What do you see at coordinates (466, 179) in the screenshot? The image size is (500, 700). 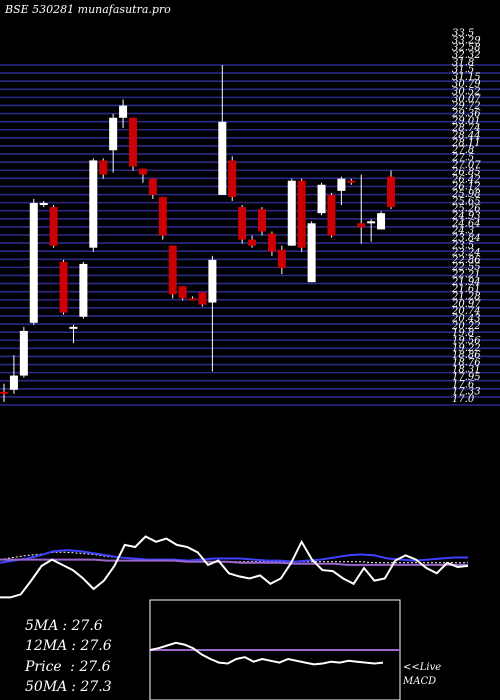 I see `y-tick-label: 26.42` at bounding box center [466, 179].